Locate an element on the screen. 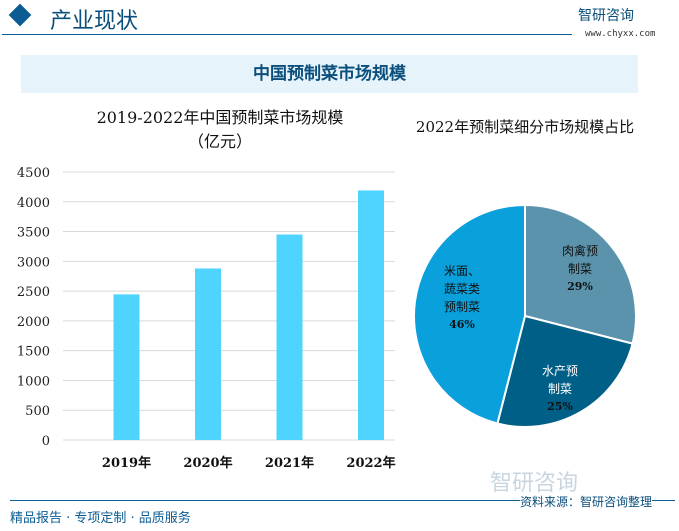 The height and width of the screenshot is (531, 679). y-tick-label: 2000 is located at coordinates (33, 322).